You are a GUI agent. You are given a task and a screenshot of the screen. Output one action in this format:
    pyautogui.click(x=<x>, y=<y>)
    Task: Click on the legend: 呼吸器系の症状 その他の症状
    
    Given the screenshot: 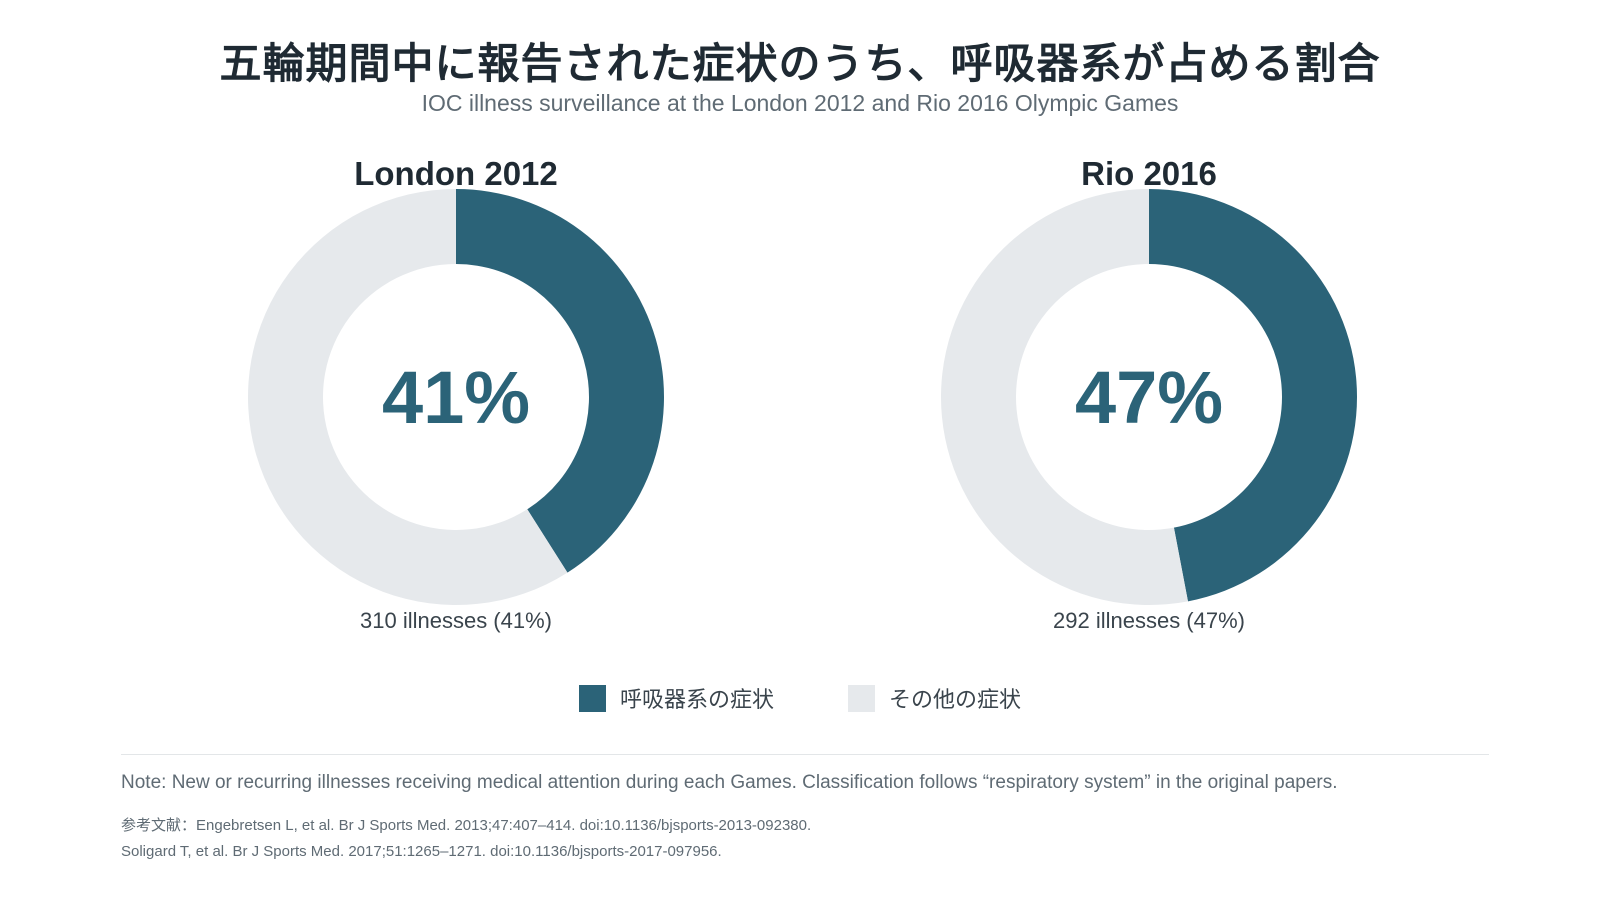 What is the action you would take?
    pyautogui.click(x=800, y=698)
    